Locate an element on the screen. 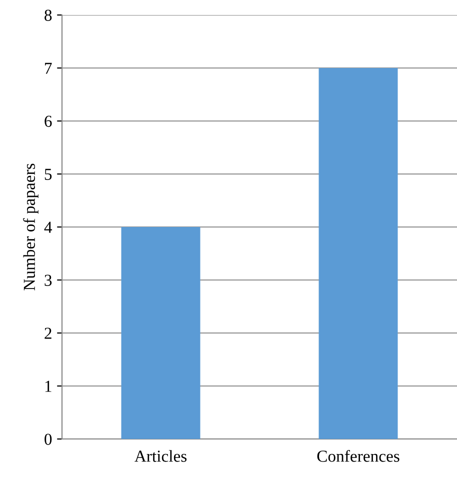 The image size is (457, 478). y-tick-label: 3 is located at coordinates (48, 280).